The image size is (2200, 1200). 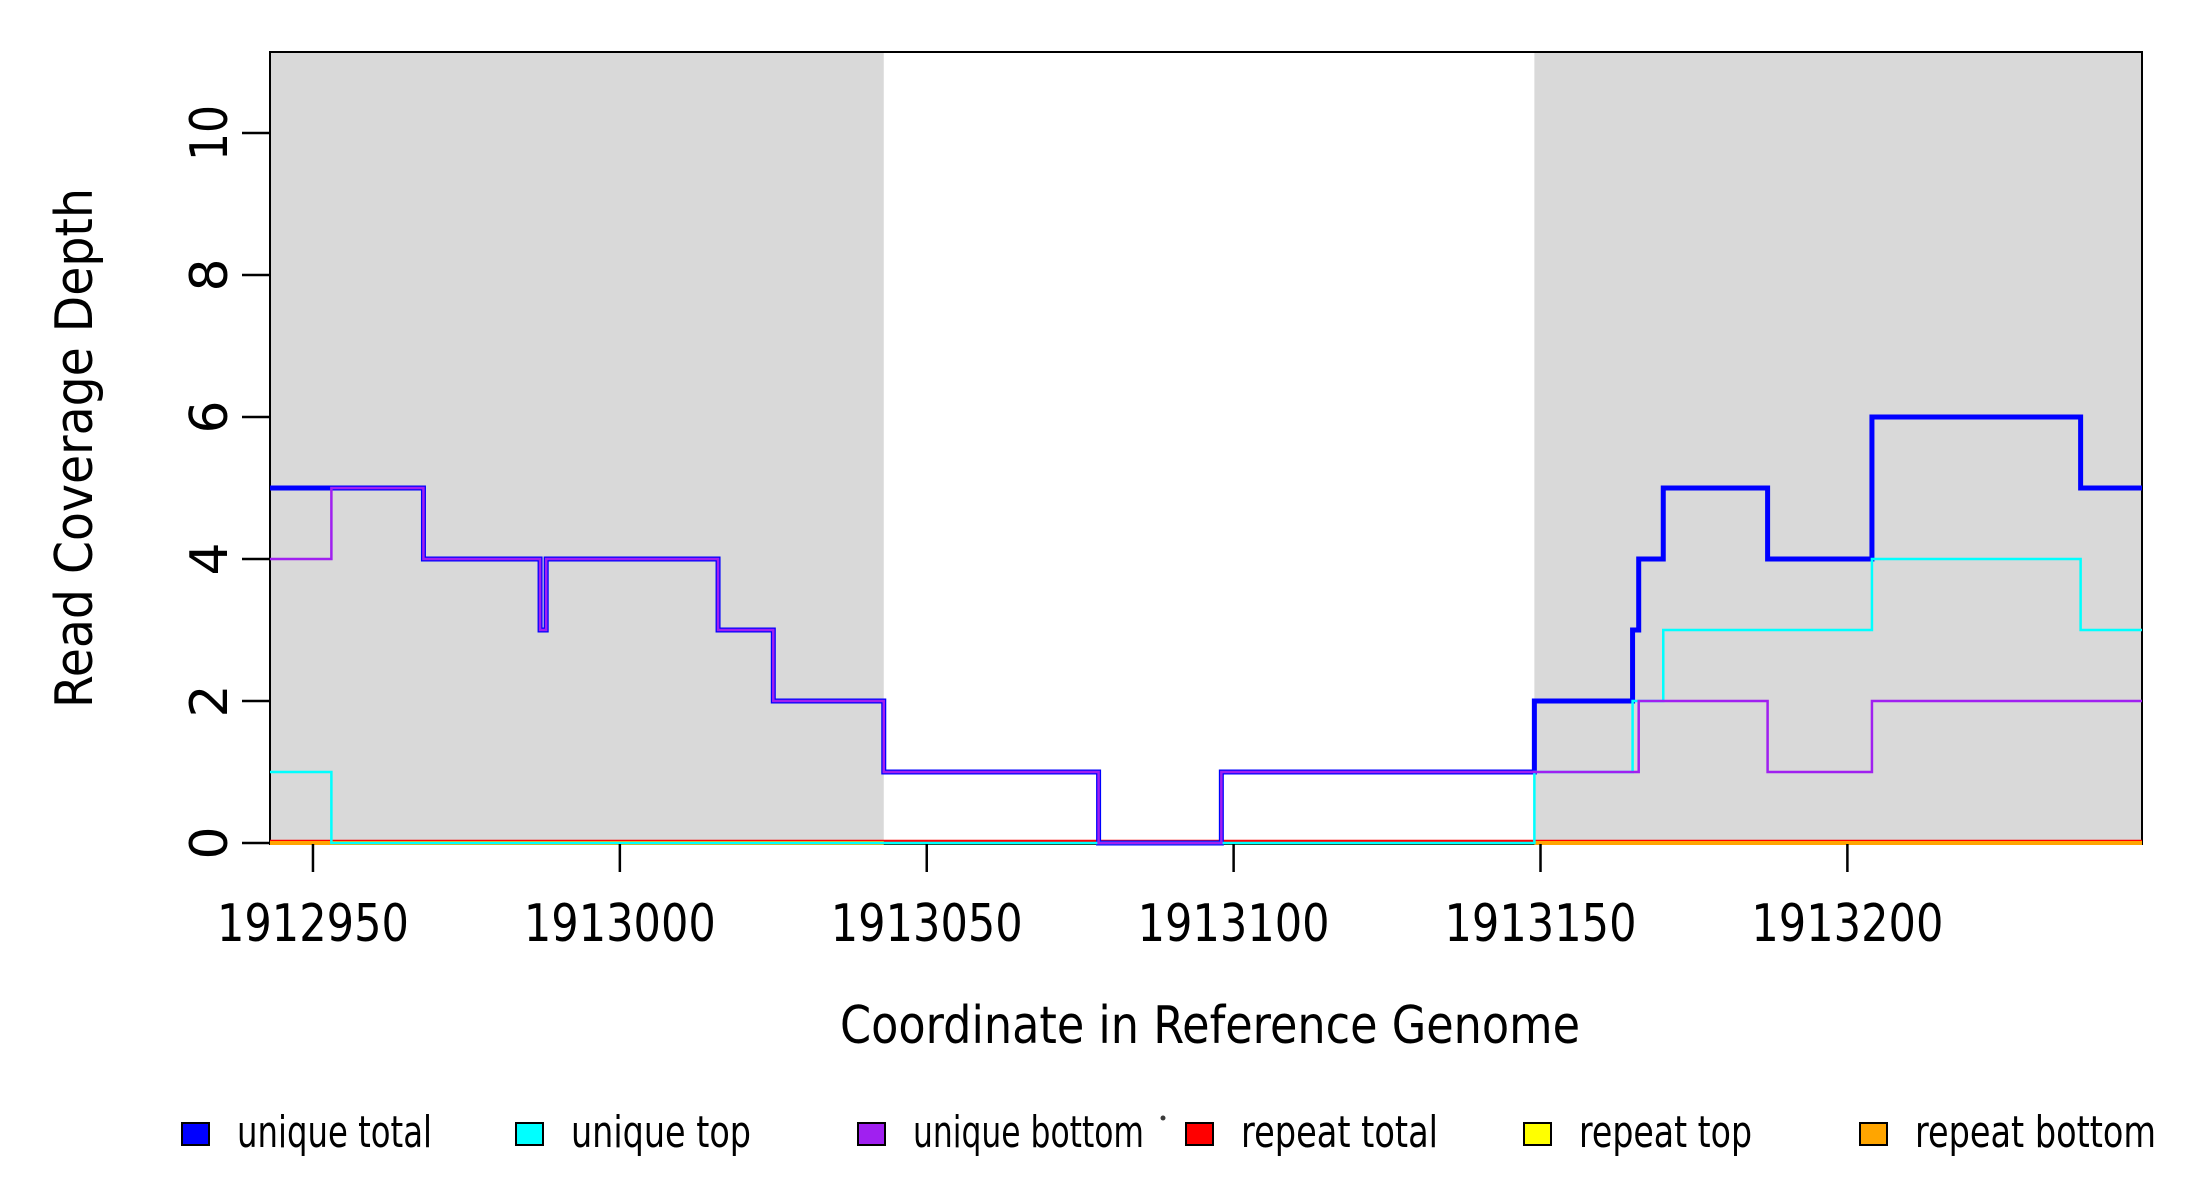 I want to click on x-tick-label: 1913050, so click(x=927, y=924).